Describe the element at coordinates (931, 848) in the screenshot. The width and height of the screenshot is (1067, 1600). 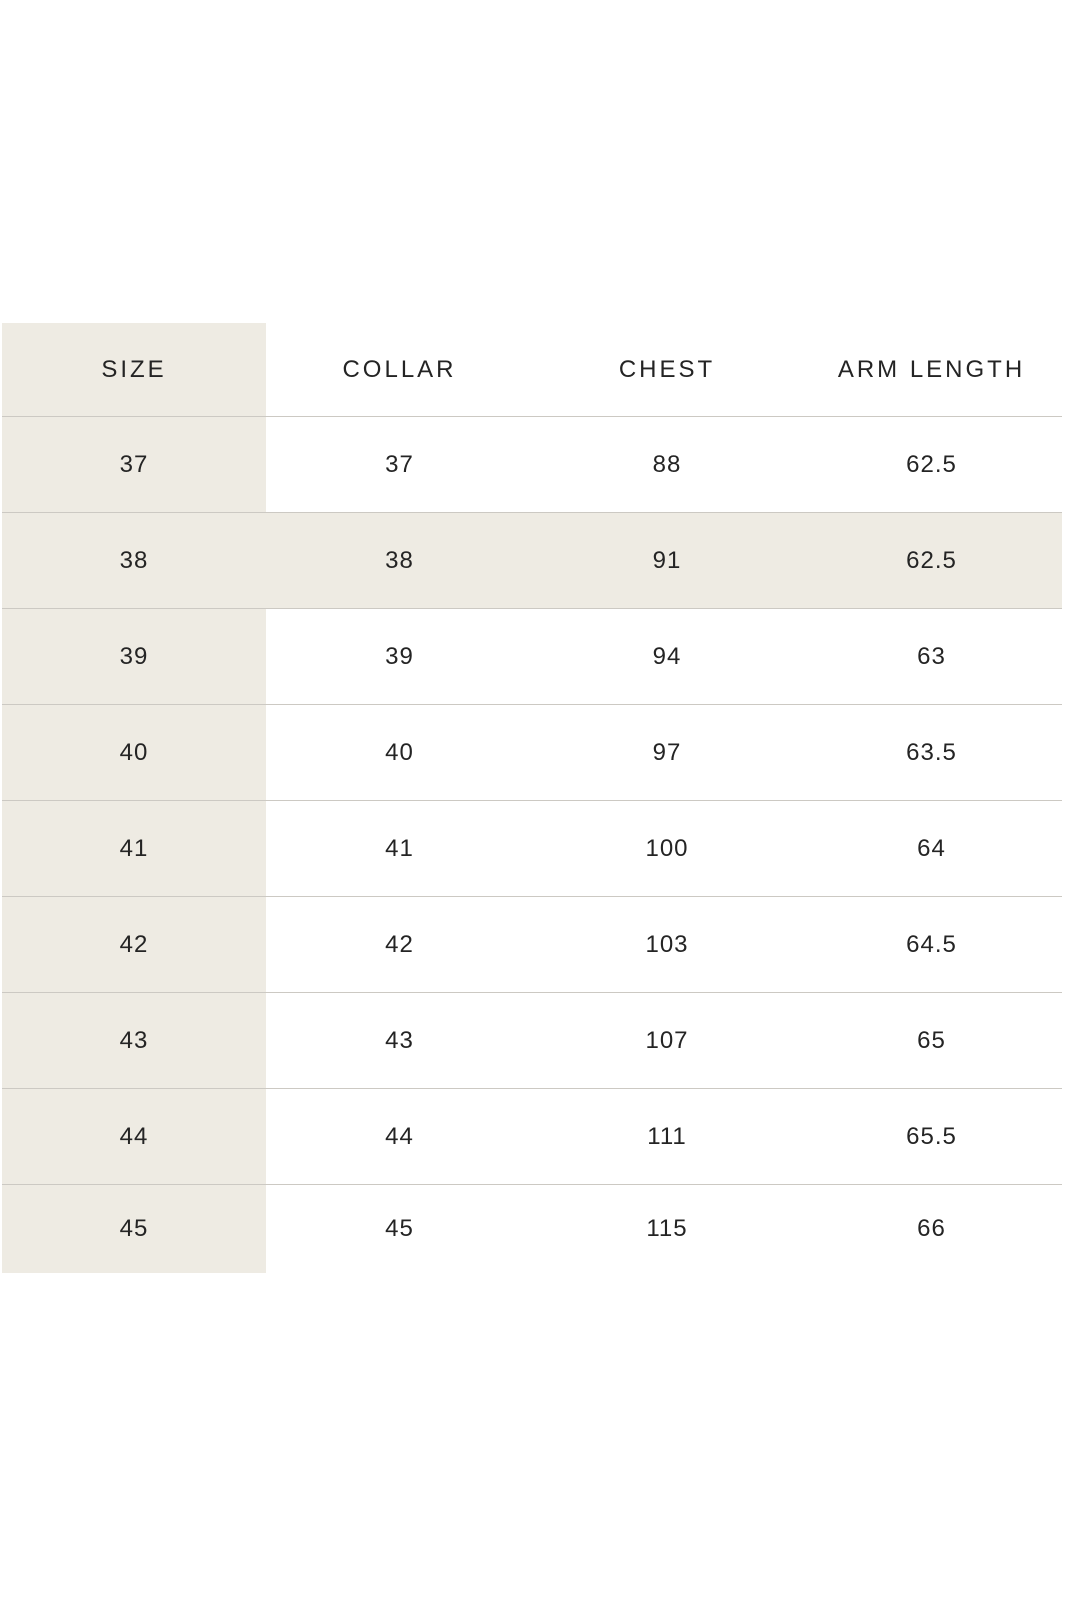
I see `table-cell: 64` at that location.